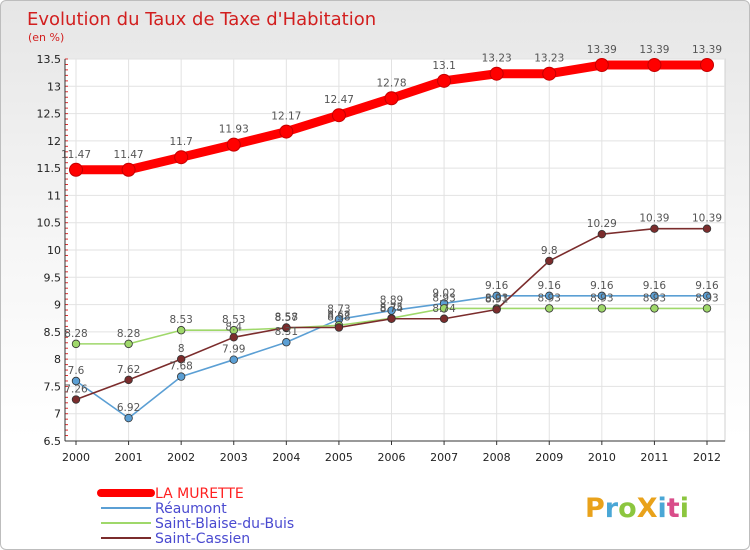  I want to click on x-tick-label: 2000, so click(76, 457).